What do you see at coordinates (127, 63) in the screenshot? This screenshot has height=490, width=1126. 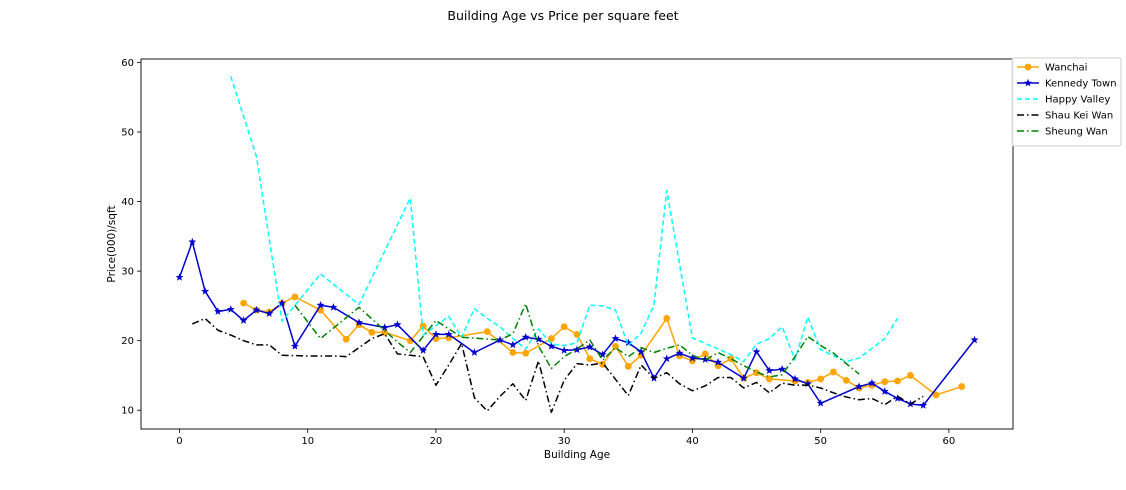 I see `y-tick-label: 60` at bounding box center [127, 63].